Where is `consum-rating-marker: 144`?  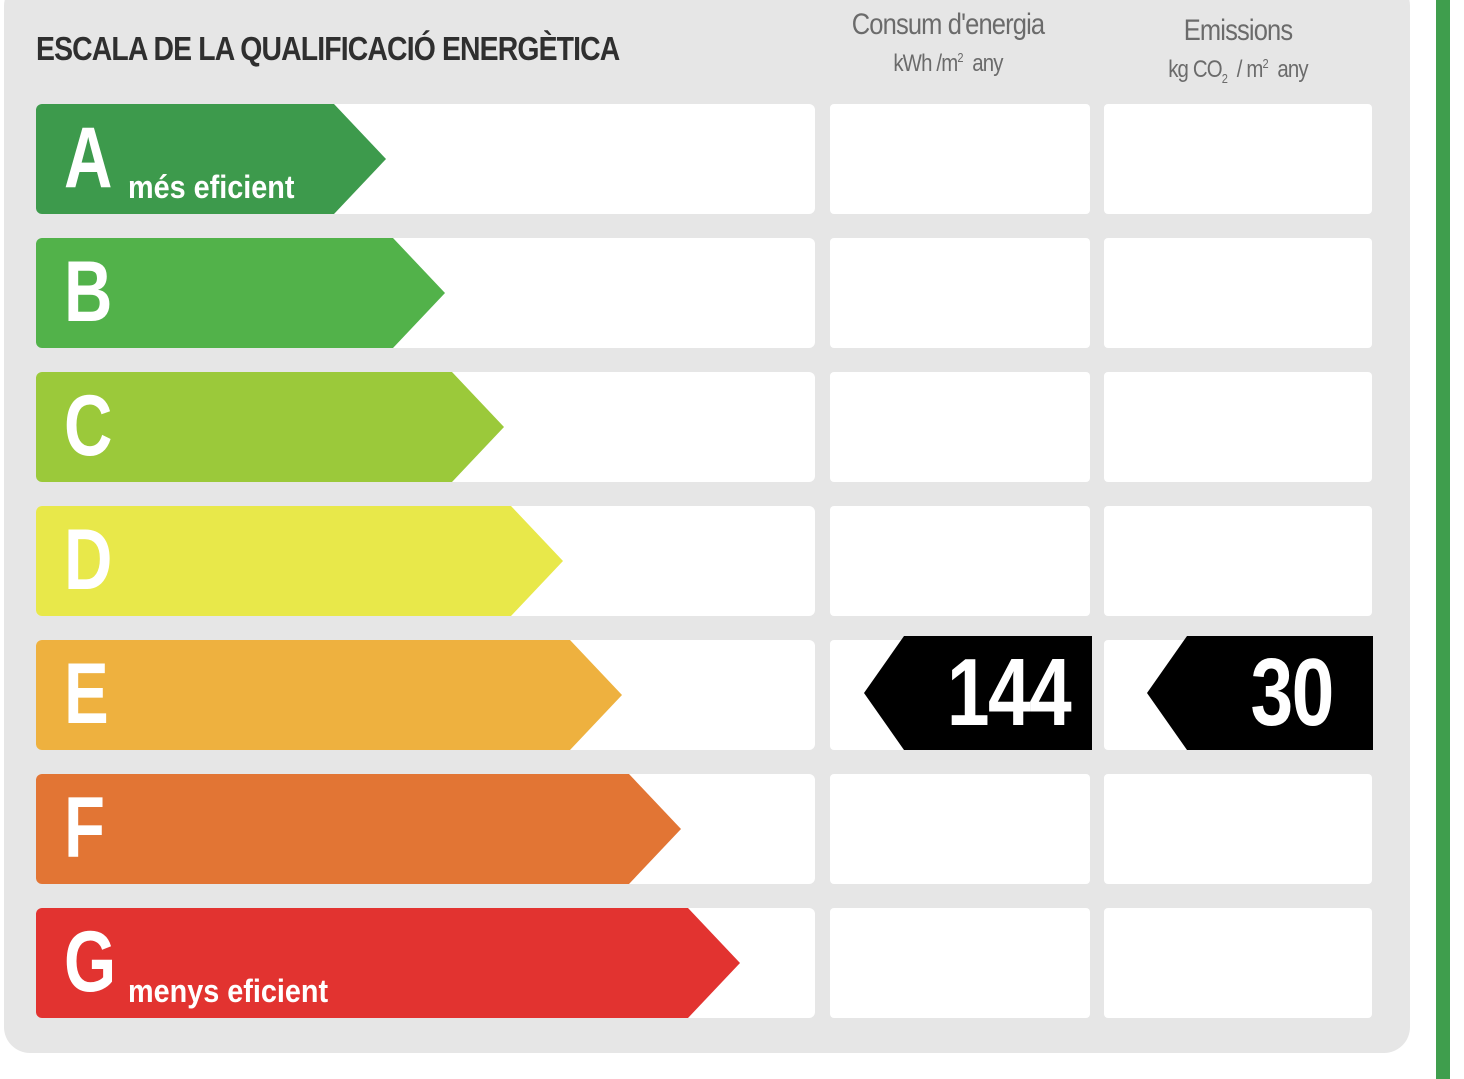 consum-rating-marker: 144 is located at coordinates (978, 693).